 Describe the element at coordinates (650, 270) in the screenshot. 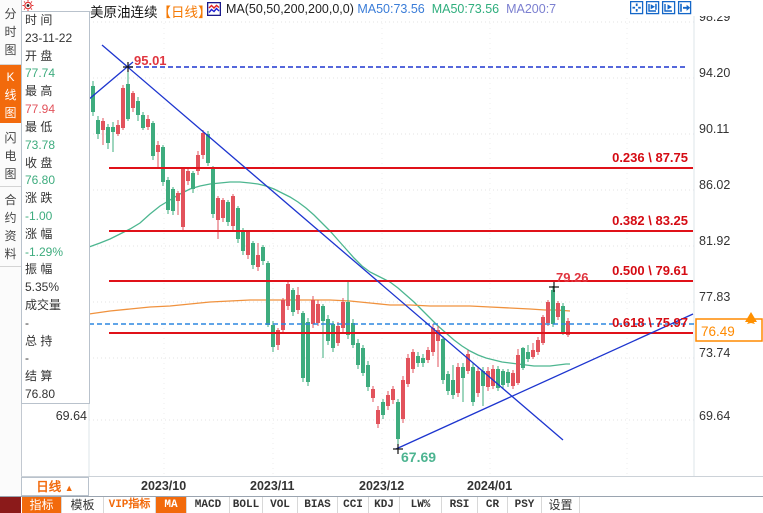

I see `svg-text: 0.500 \ 79.61` at that location.